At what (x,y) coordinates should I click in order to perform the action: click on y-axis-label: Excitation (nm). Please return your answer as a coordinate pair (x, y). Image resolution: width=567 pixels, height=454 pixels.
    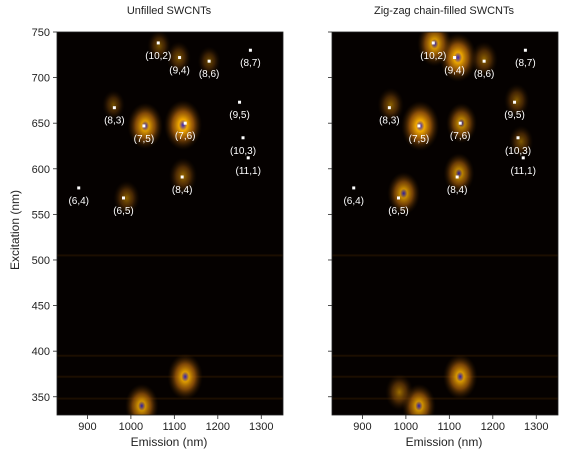
    Looking at the image, I should click on (15, 230).